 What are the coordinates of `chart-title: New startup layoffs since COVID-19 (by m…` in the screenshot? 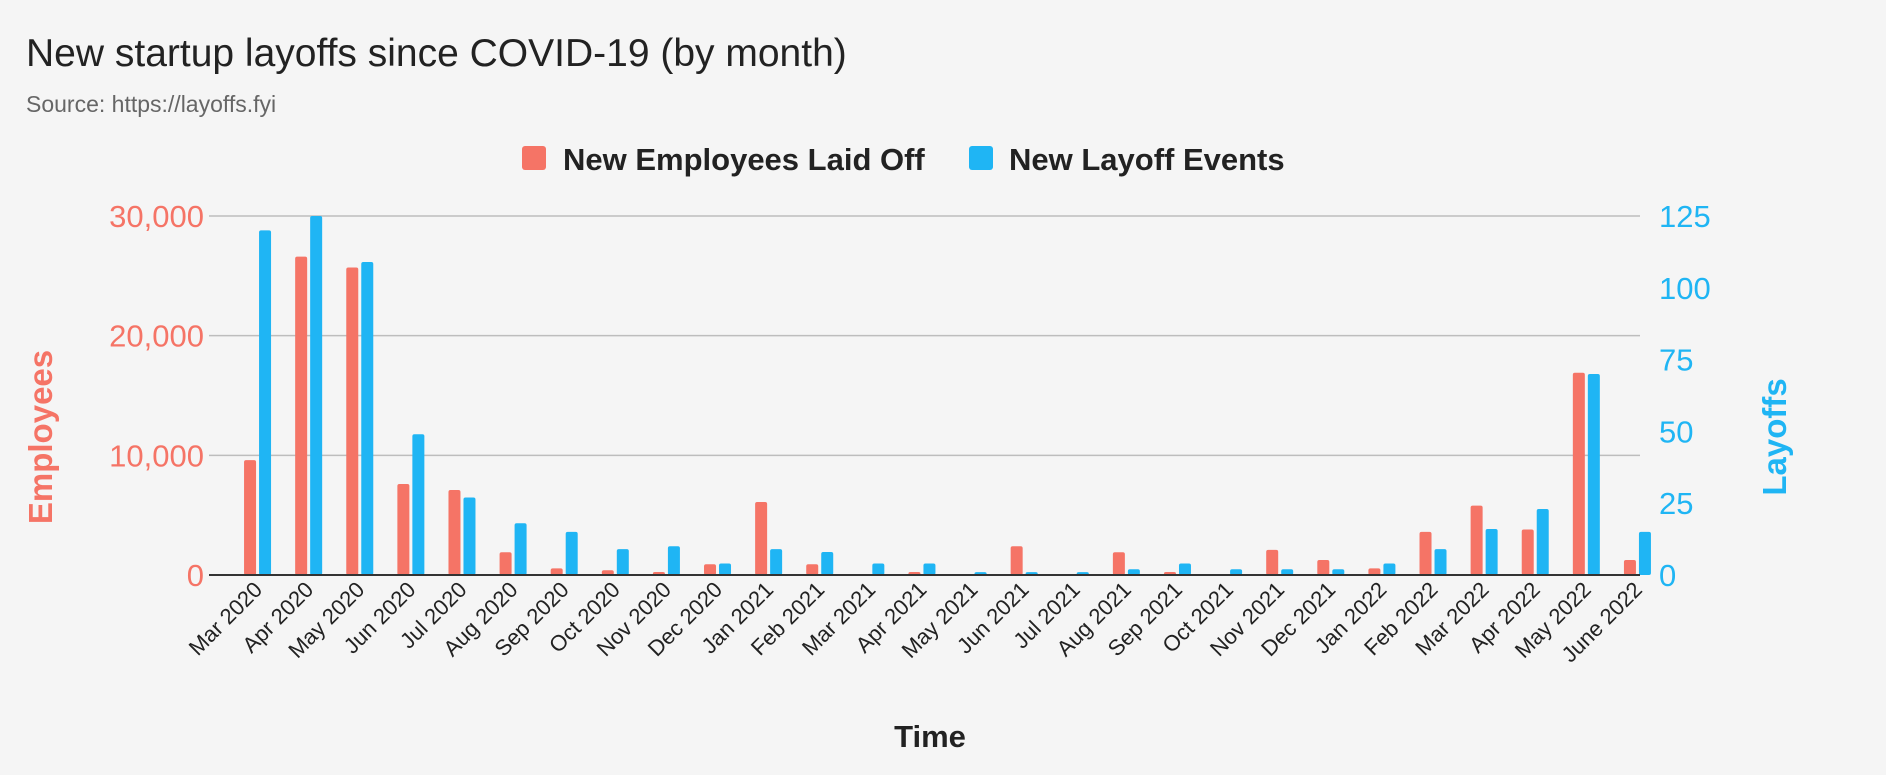 It's located at (436, 53).